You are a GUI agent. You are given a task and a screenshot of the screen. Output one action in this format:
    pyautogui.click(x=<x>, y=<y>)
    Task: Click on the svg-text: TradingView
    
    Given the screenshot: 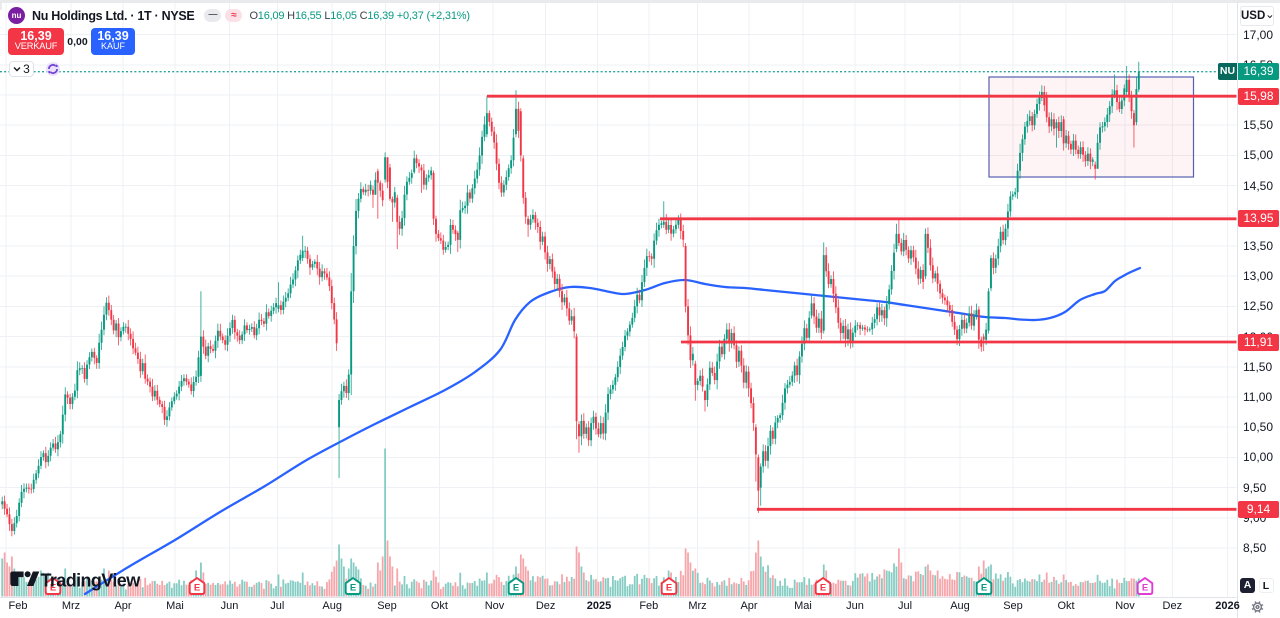 What is the action you would take?
    pyautogui.click(x=91, y=581)
    